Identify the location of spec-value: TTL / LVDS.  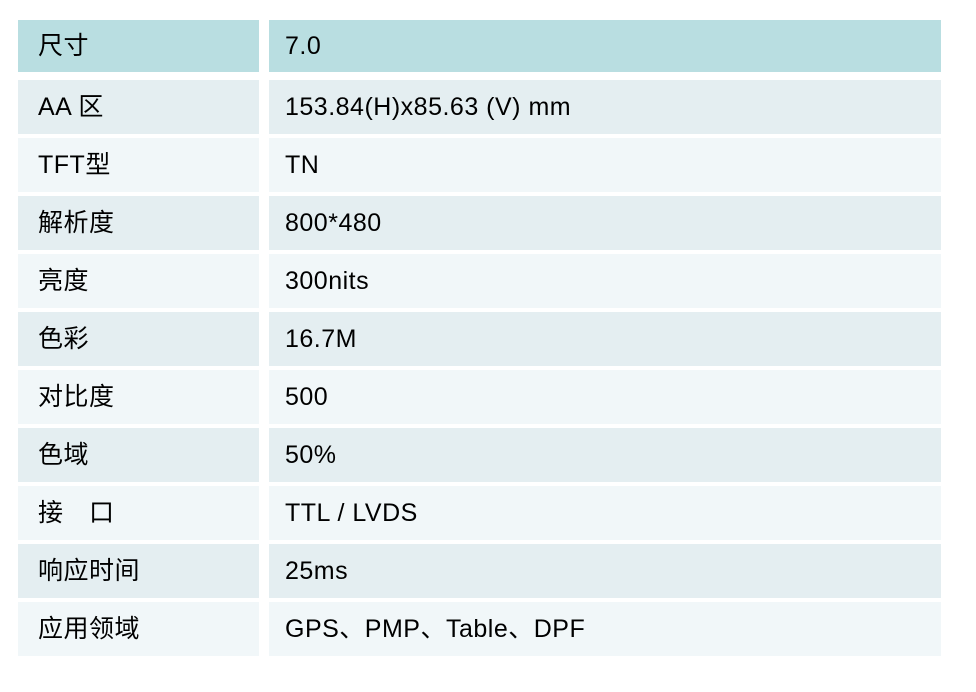
(351, 512).